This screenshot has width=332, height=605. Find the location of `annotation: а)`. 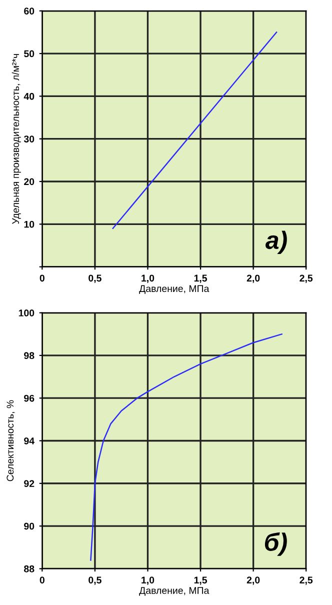

annotation: а) is located at coordinates (276, 242).